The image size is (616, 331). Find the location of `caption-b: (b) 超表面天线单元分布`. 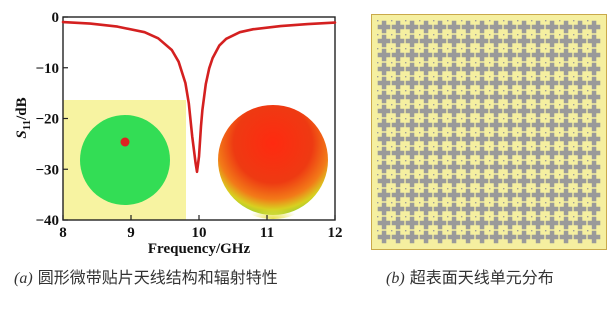

caption-b: (b) 超表面天线单元分布 is located at coordinates (501, 278).